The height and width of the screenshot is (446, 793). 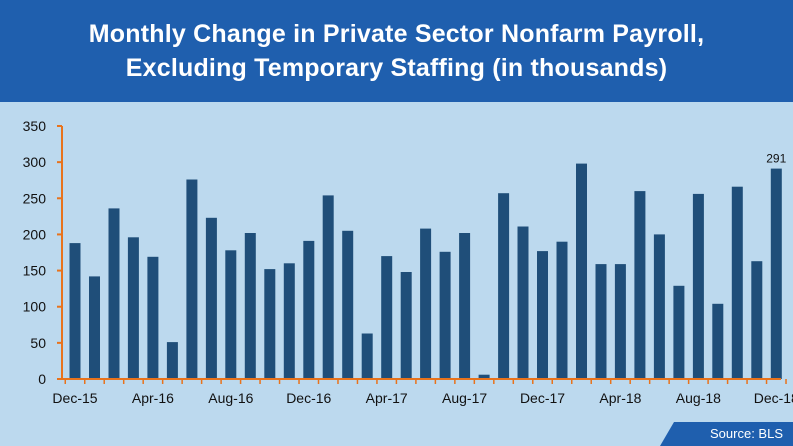 What do you see at coordinates (464, 398) in the screenshot?
I see `x-tick-label: Aug-17` at bounding box center [464, 398].